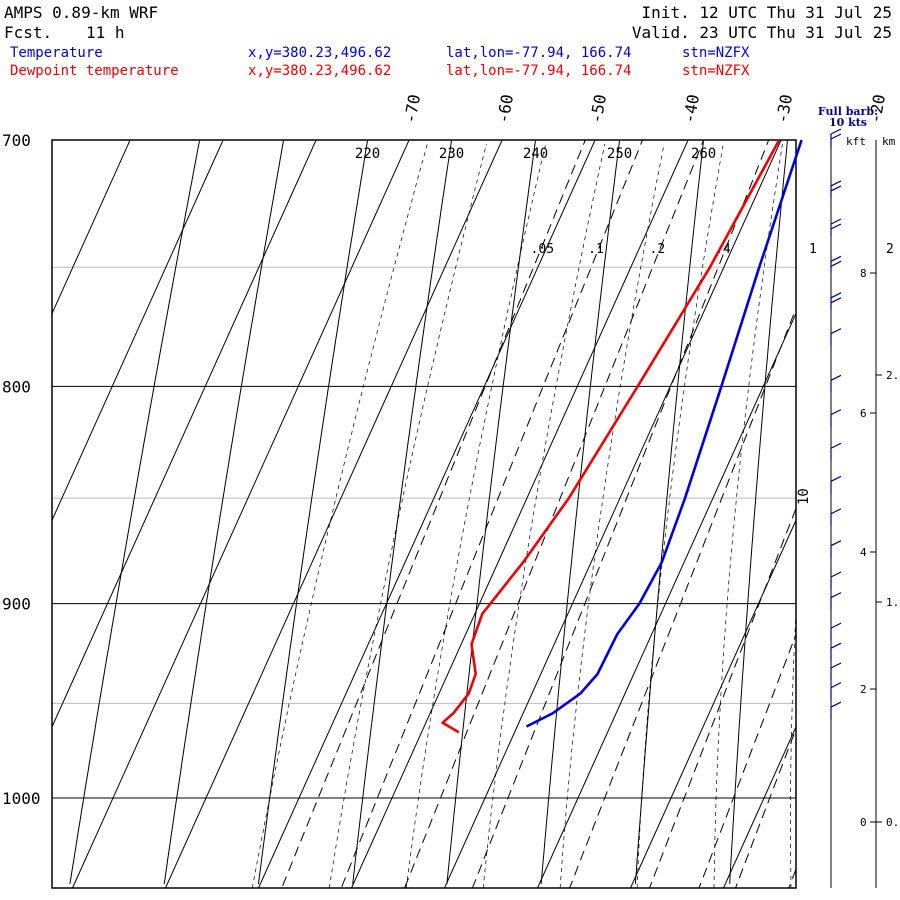  What do you see at coordinates (716, 71) in the screenshot?
I see `legend-dewpoint-stn: stn=NZFX` at bounding box center [716, 71].